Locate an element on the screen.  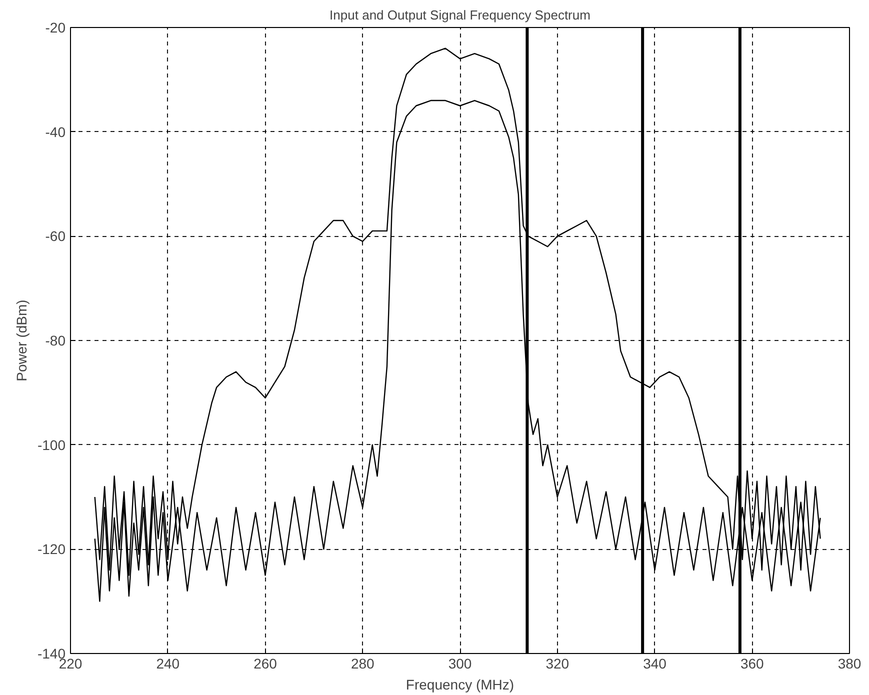
x-tick-label: 300 is located at coordinates (460, 664).